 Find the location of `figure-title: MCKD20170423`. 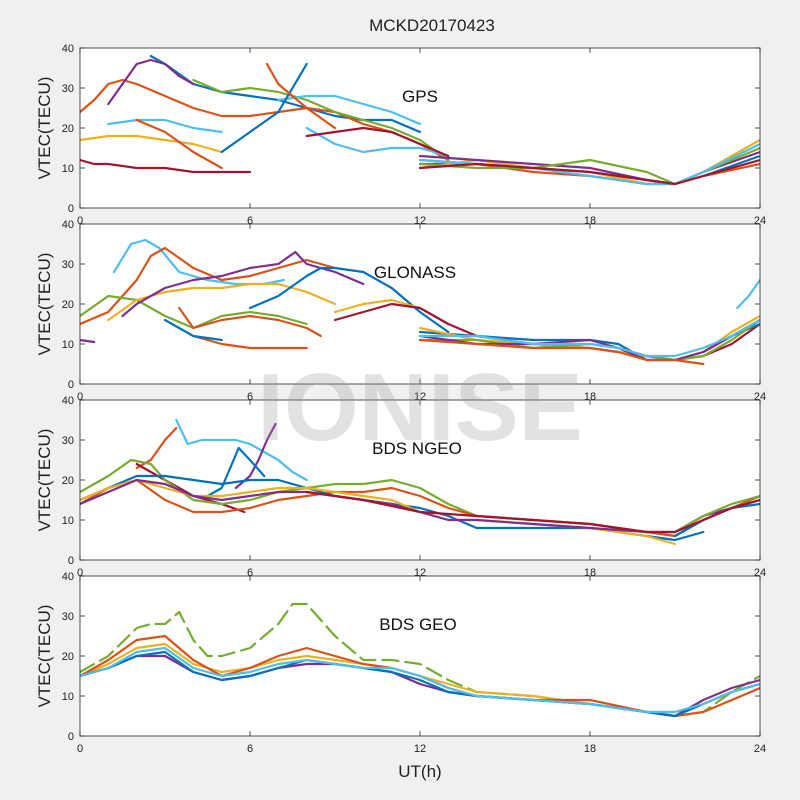

figure-title: MCKD20170423 is located at coordinates (432, 25).